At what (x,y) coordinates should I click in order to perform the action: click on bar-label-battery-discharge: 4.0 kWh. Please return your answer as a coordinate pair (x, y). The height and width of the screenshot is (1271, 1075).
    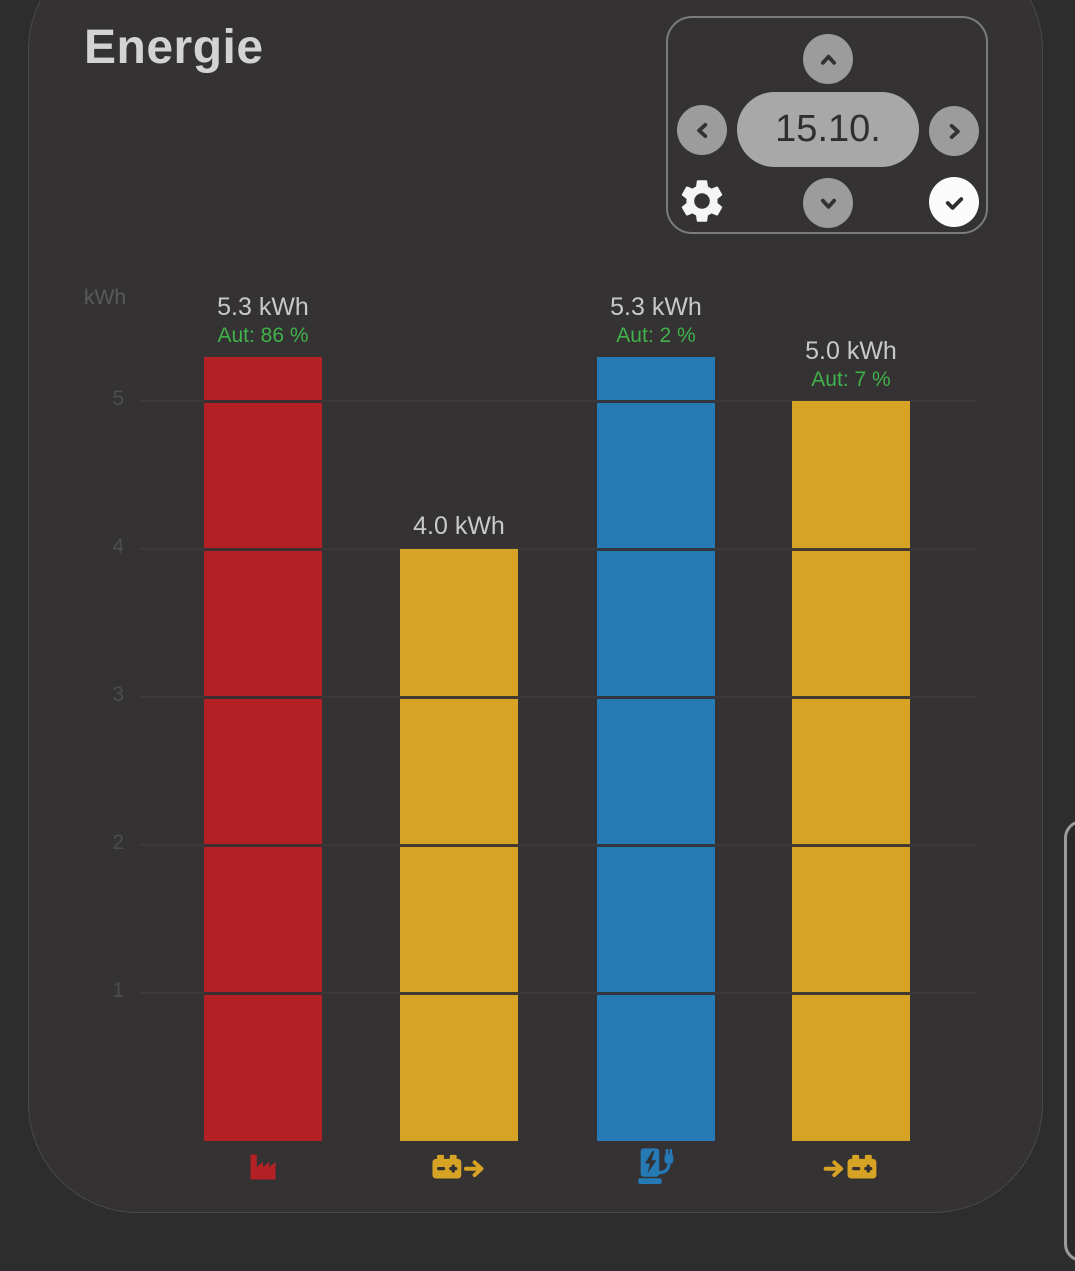
    Looking at the image, I should click on (459, 526).